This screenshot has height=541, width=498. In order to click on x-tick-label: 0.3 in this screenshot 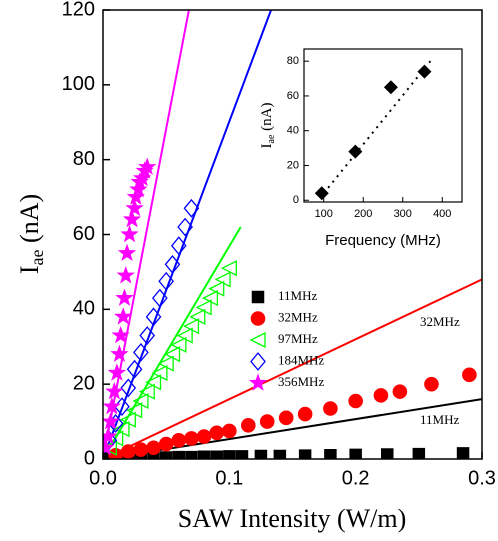, I will do `click(482, 478)`.